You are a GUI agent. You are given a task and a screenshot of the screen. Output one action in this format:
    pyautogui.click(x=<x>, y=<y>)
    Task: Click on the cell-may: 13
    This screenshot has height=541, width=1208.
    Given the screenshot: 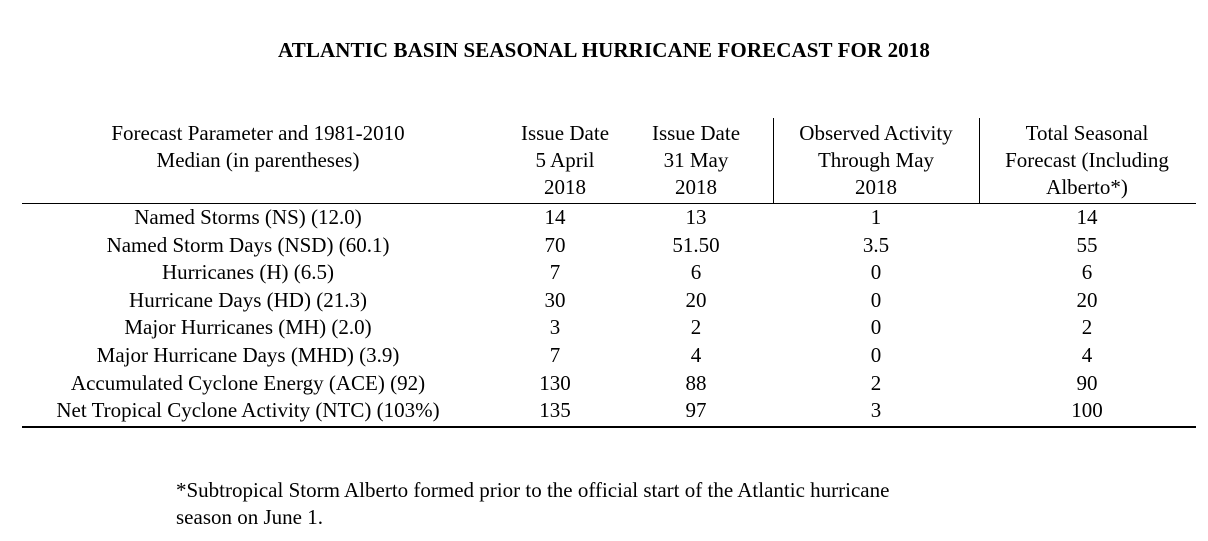 What is the action you would take?
    pyautogui.click(x=696, y=217)
    